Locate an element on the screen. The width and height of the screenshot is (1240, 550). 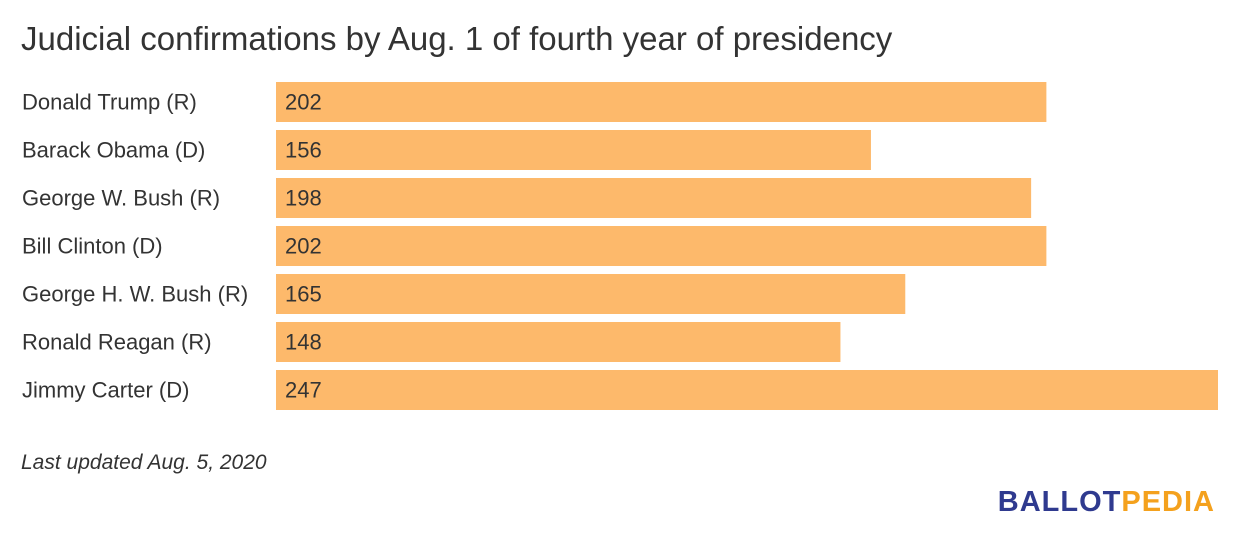
data-label-2: 198 is located at coordinates (303, 198).